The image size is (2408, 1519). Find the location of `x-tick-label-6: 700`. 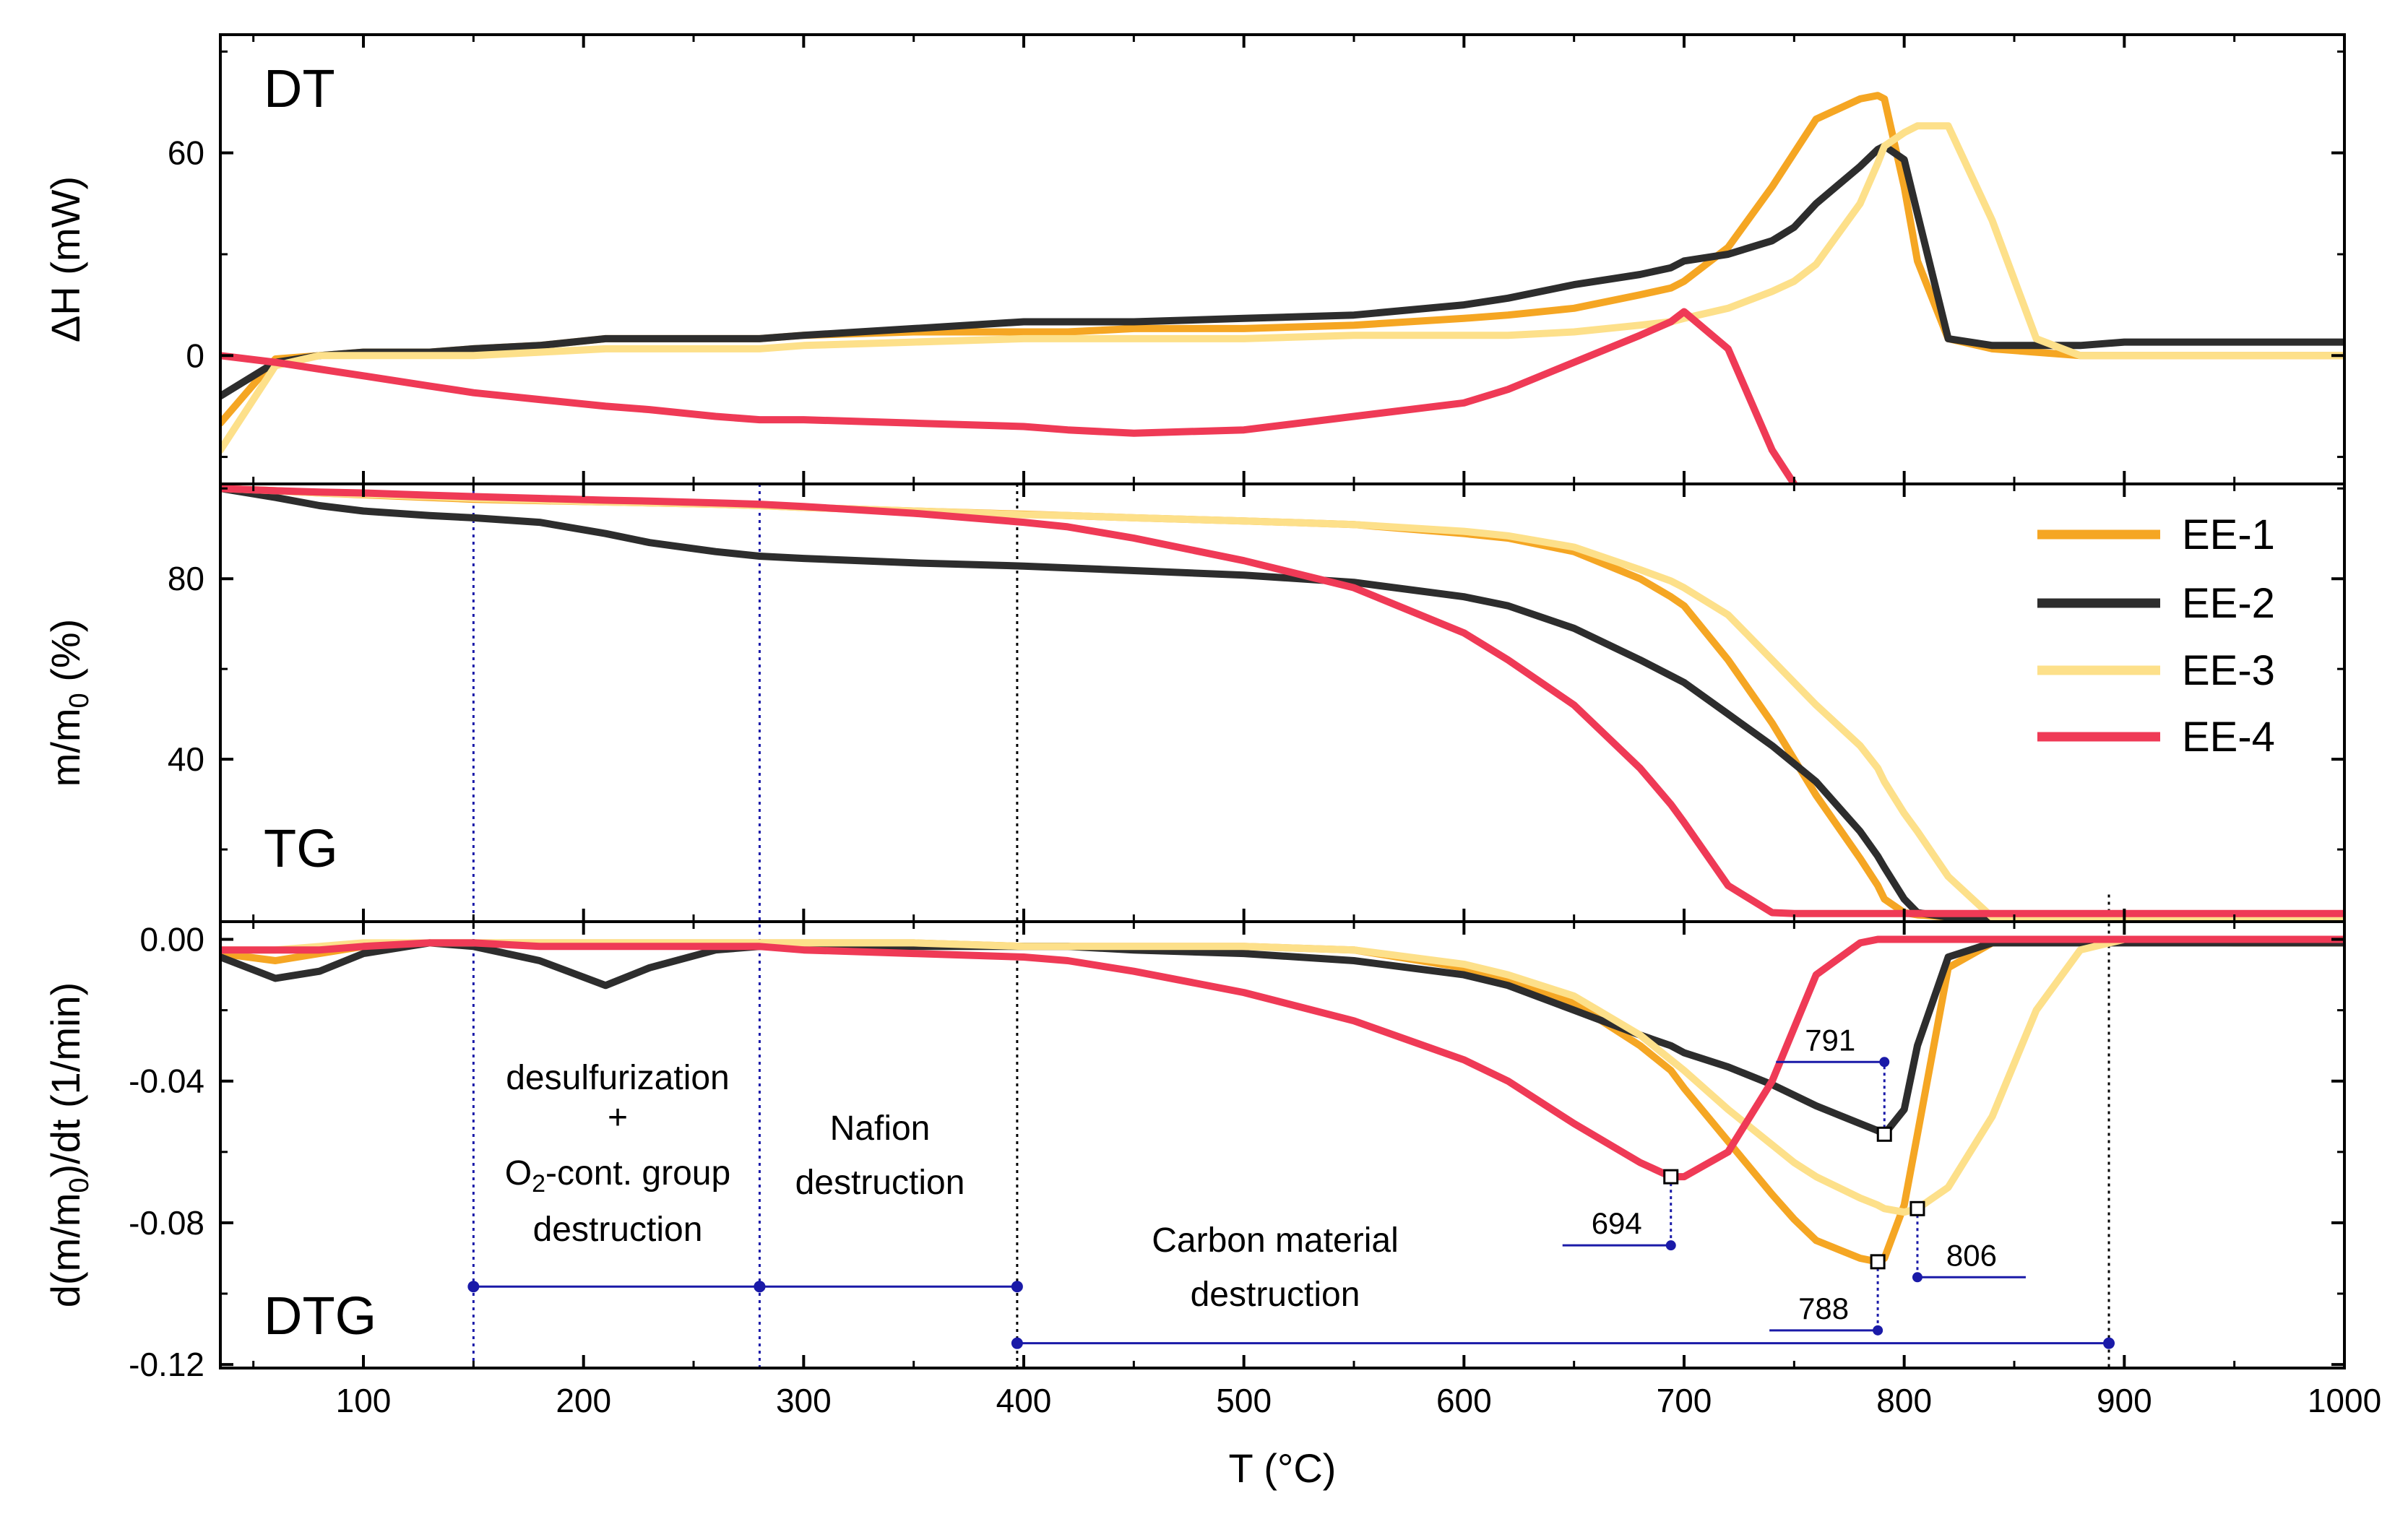

x-tick-label-6: 700 is located at coordinates (1684, 1400).